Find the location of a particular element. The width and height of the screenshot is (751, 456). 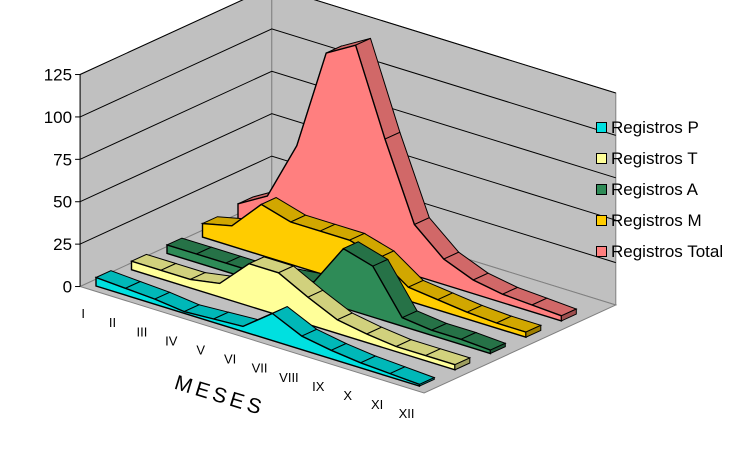

x-tick-label: II is located at coordinates (112, 322).